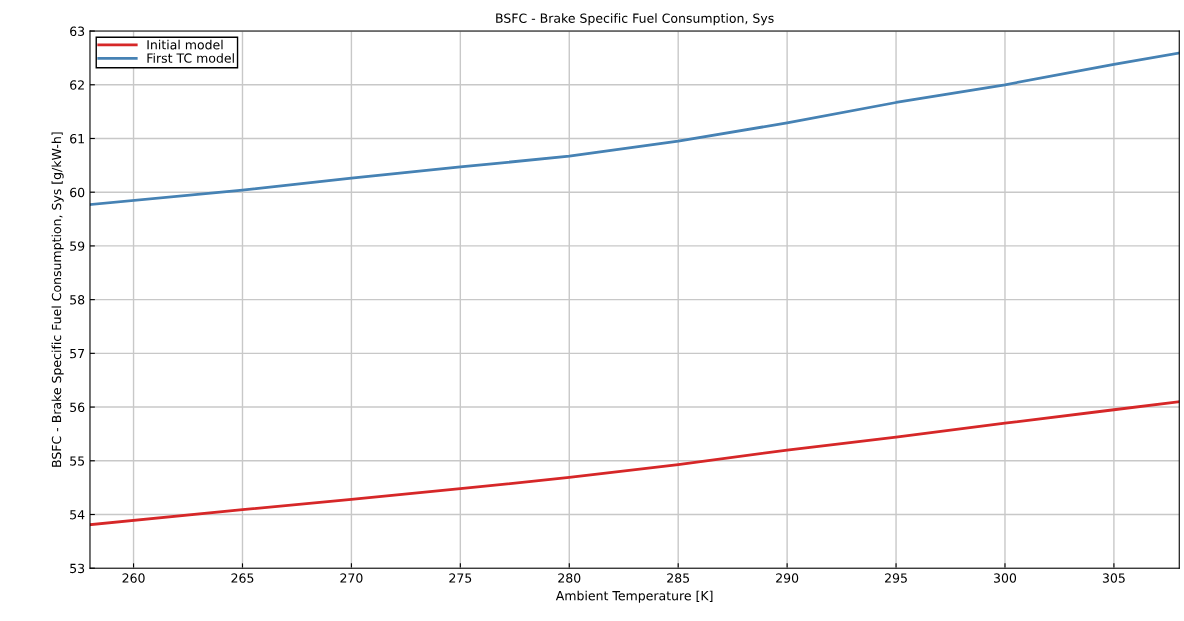 Image resolution: width=1184 pixels, height=621 pixels. I want to click on x-tick-label: 295, so click(896, 578).